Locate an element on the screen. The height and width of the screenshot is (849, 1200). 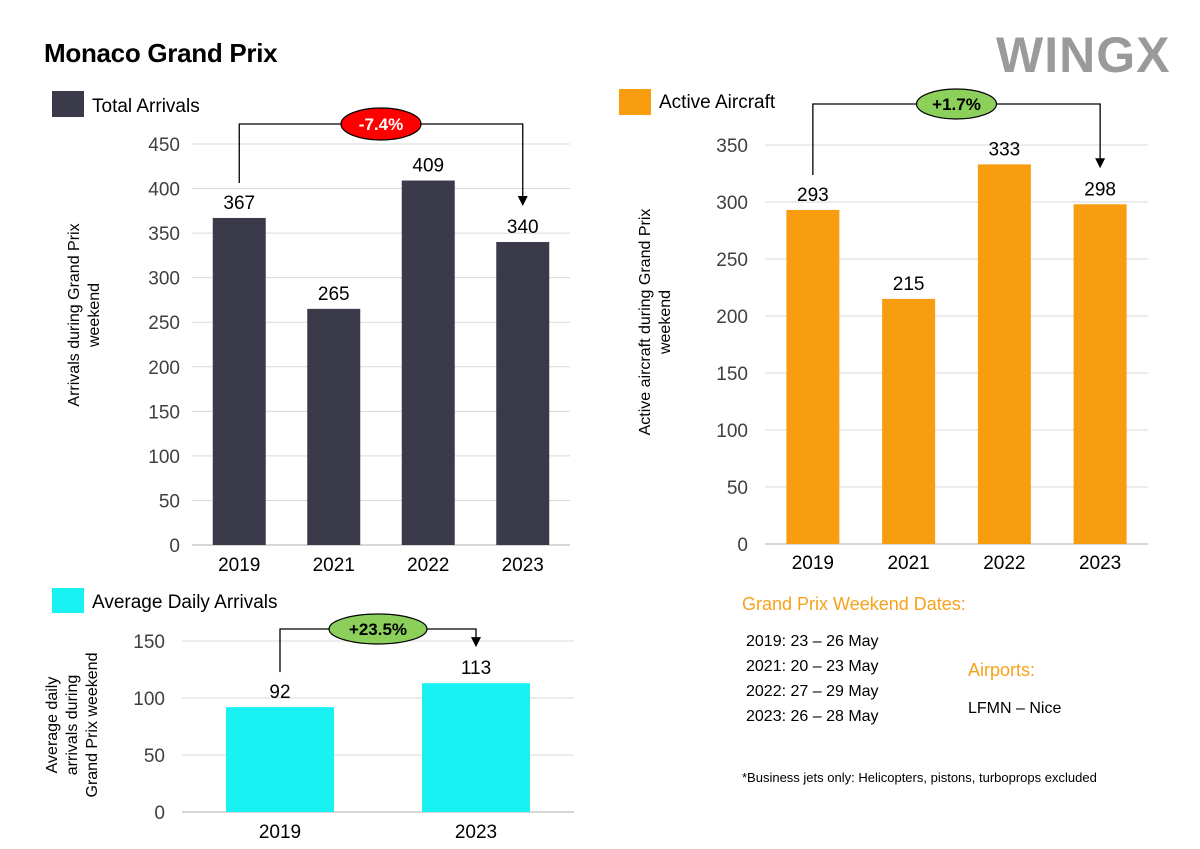
change-badge-label: +23.5% is located at coordinates (378, 629).